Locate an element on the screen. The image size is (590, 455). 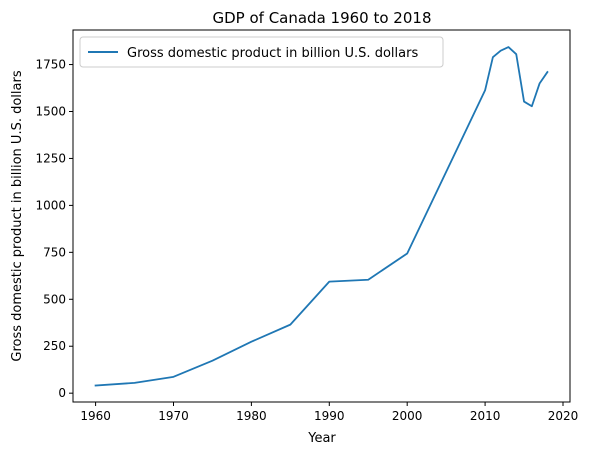
y-tick-label: 1500 is located at coordinates (50, 111).